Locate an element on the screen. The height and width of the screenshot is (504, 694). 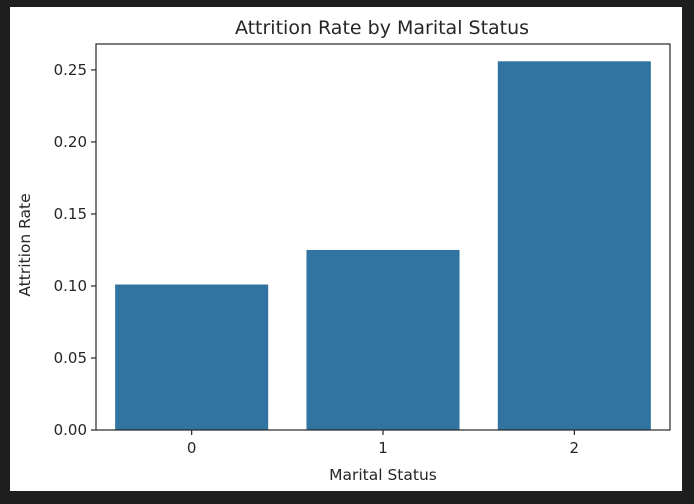
x-tick-label: 1 is located at coordinates (383, 448).